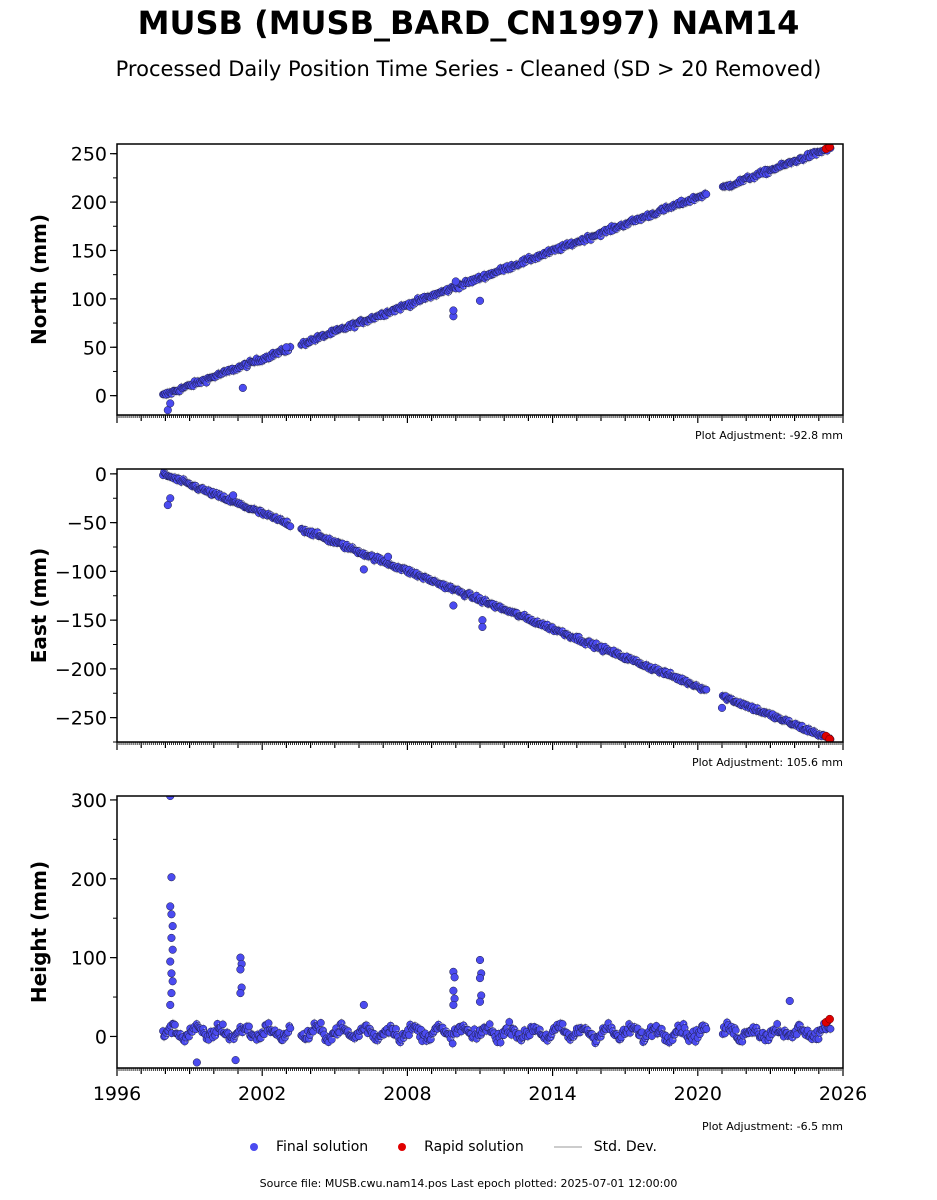  What do you see at coordinates (772, 1126) in the screenshot?
I see `plot-adjustment-note: Plot Adjustment: -6.5 mm` at bounding box center [772, 1126].